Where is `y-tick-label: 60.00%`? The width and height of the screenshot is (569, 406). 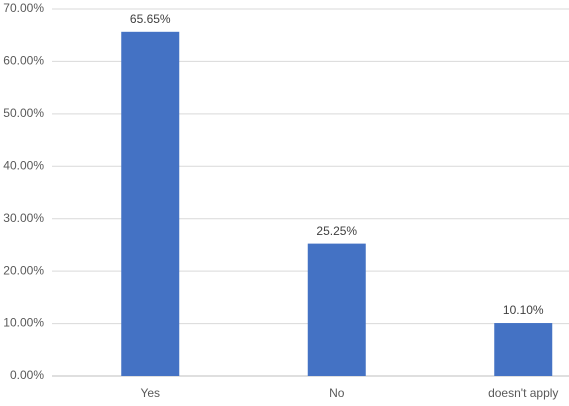
y-tick-label: 60.00% is located at coordinates (23, 61).